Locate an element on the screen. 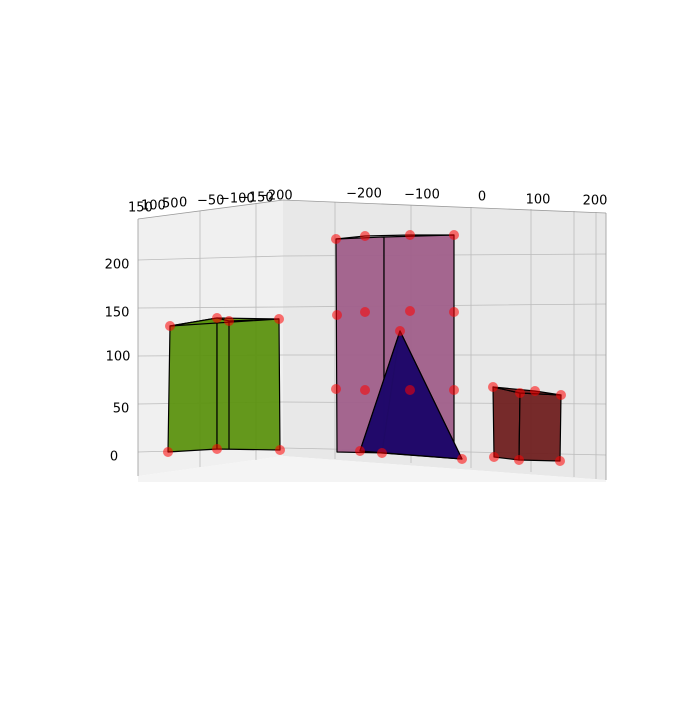  x-tick-label: −200 is located at coordinates (275, 196).